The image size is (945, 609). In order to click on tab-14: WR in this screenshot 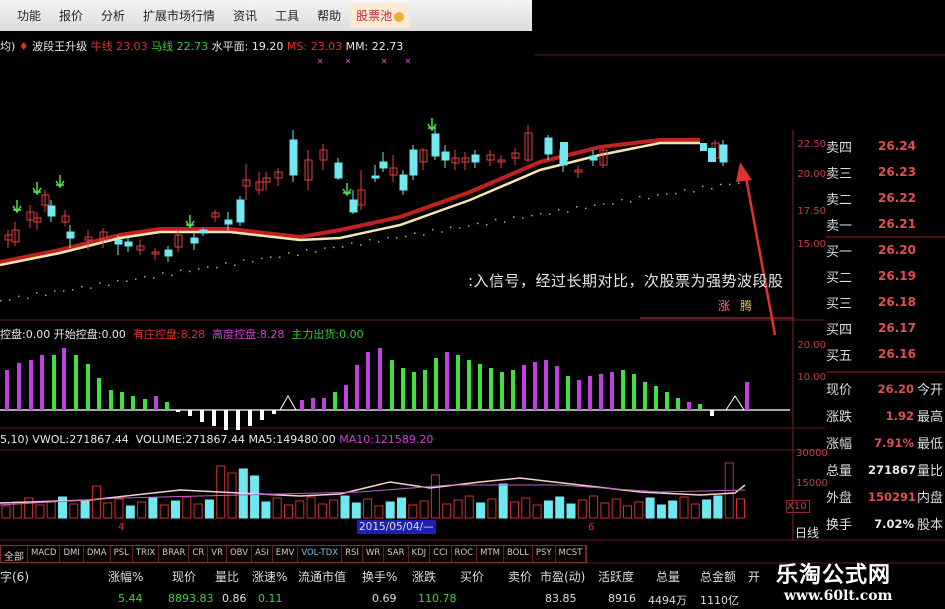, I will do `click(374, 554)`.